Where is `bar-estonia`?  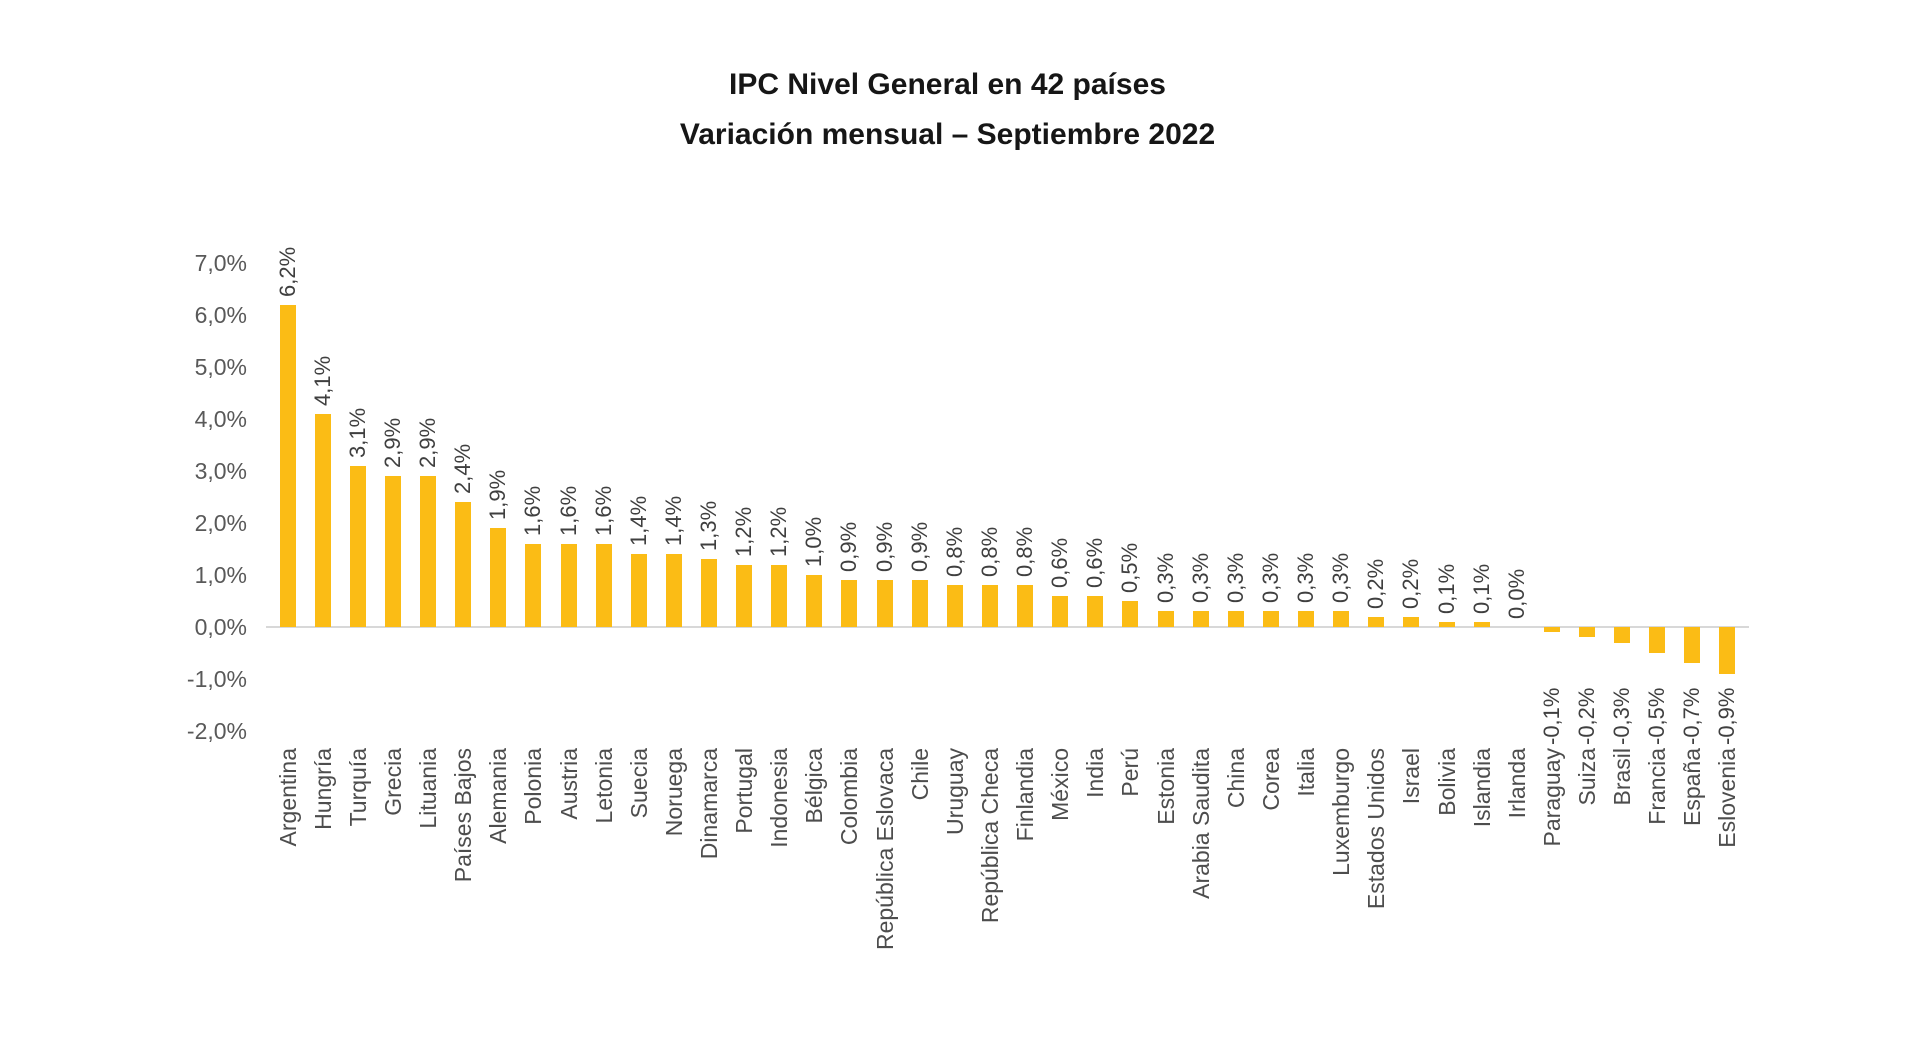
bar-estonia is located at coordinates (1165, 619).